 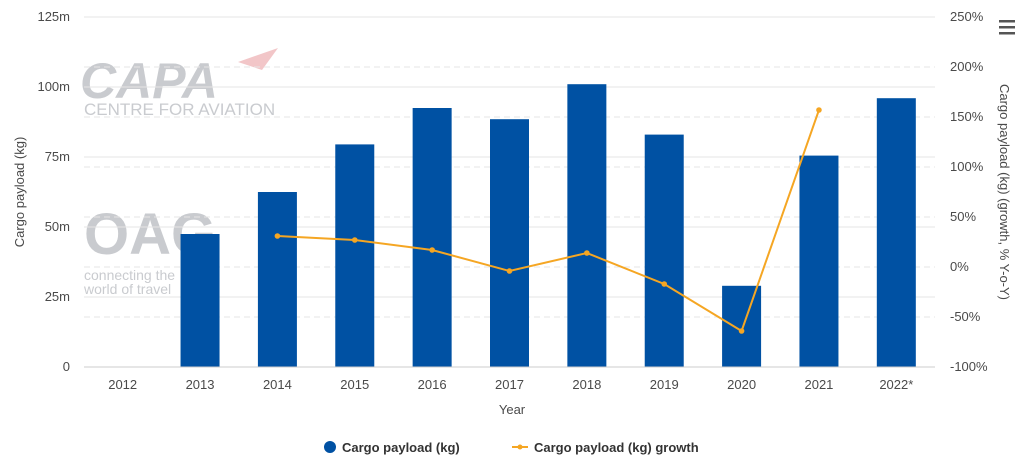 I want to click on capa-subtitle: CENTRE FOR AVIATION, so click(x=179, y=109).